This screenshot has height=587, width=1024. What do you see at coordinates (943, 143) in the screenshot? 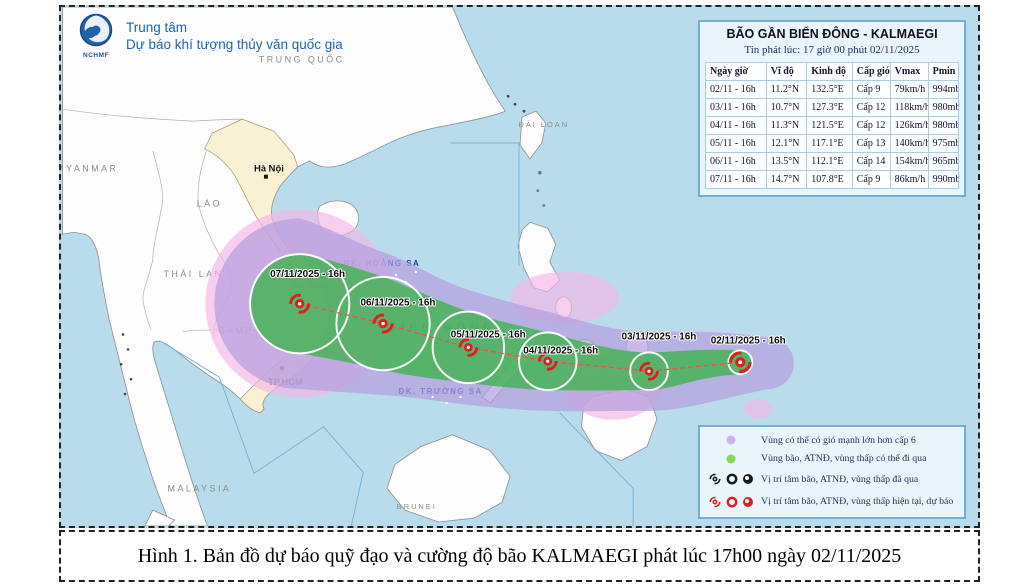
I see `cell: 975mb` at bounding box center [943, 143].